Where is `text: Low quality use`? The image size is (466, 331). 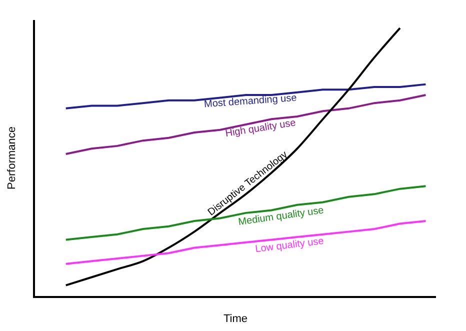 text: Low quality use is located at coordinates (289, 246).